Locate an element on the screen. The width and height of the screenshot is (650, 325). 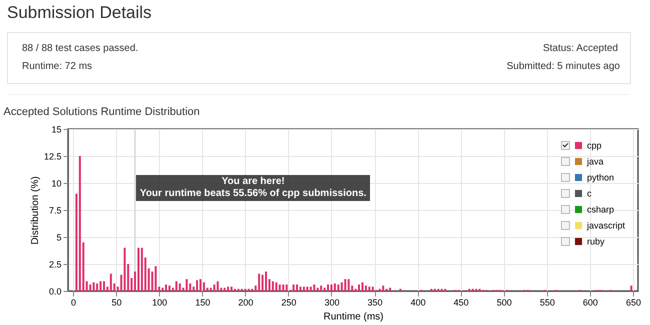
x-tick-label: 0 is located at coordinates (73, 303).